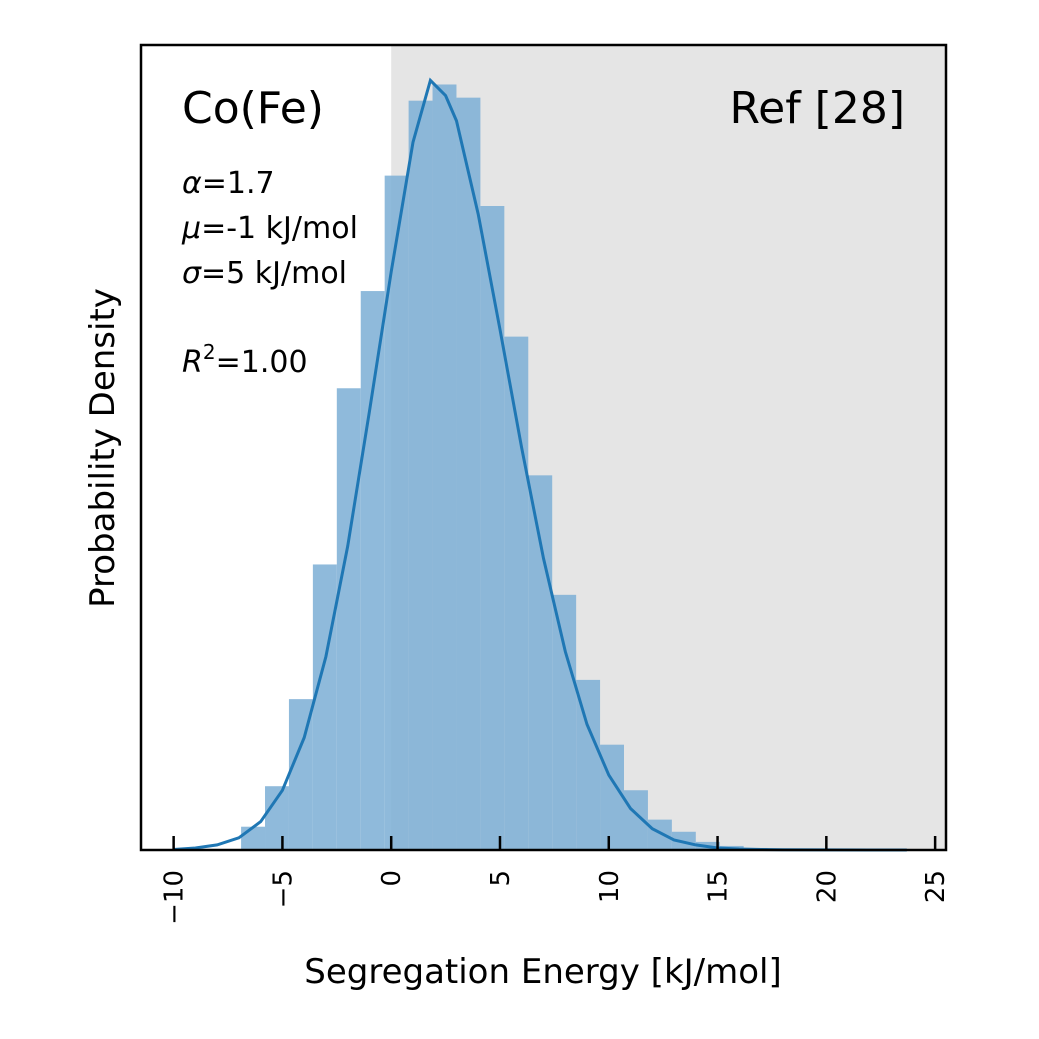 This screenshot has width=1039, height=1039. What do you see at coordinates (827, 886) in the screenshot?
I see `x-tick-label: 20` at bounding box center [827, 886].